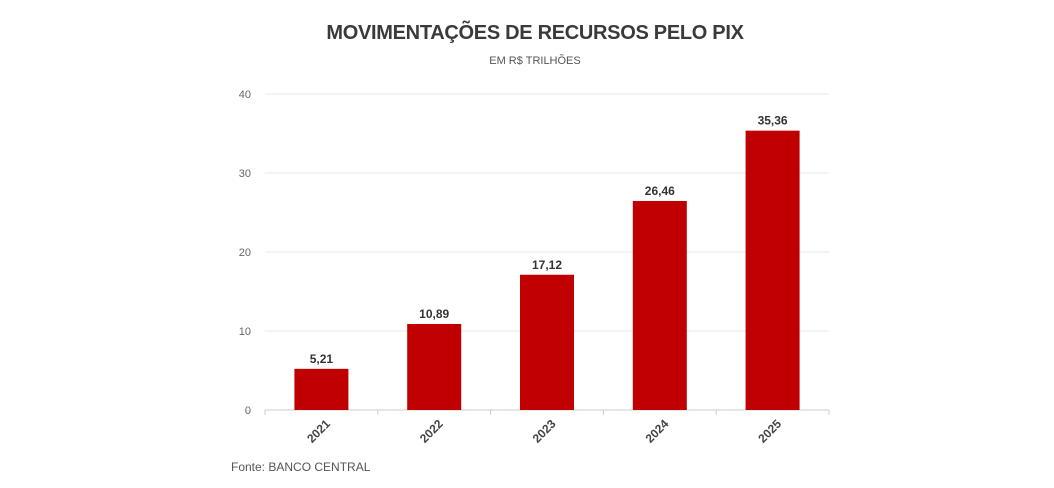 This screenshot has height=488, width=1054. Describe the element at coordinates (535, 33) in the screenshot. I see `chart-title: MOVIMENTAÇÕES DE RECURSOS PELO PIX` at that location.